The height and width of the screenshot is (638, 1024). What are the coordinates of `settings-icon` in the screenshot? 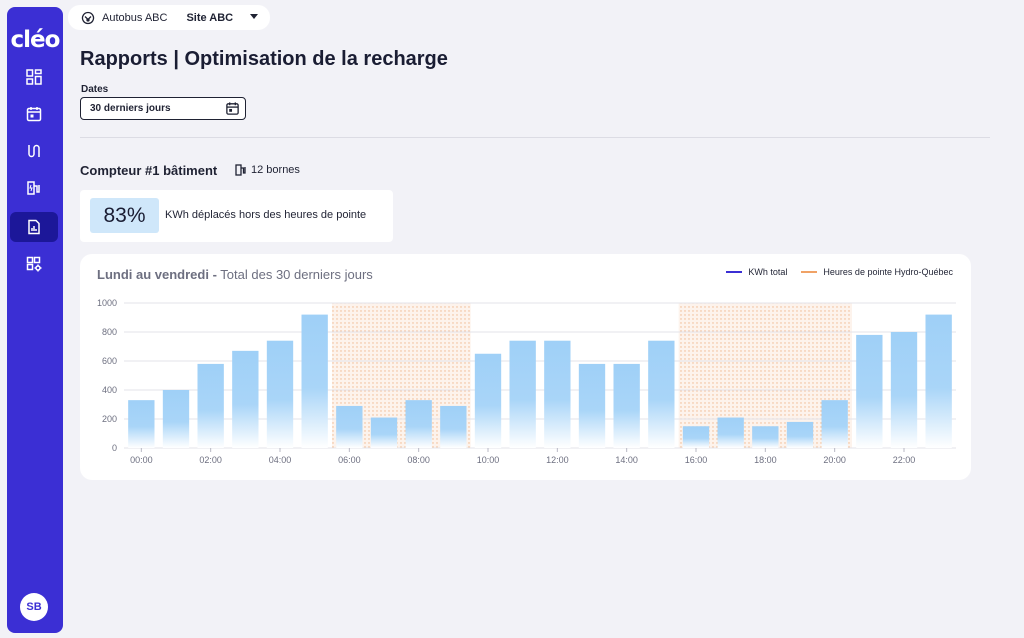 It's located at (34, 264).